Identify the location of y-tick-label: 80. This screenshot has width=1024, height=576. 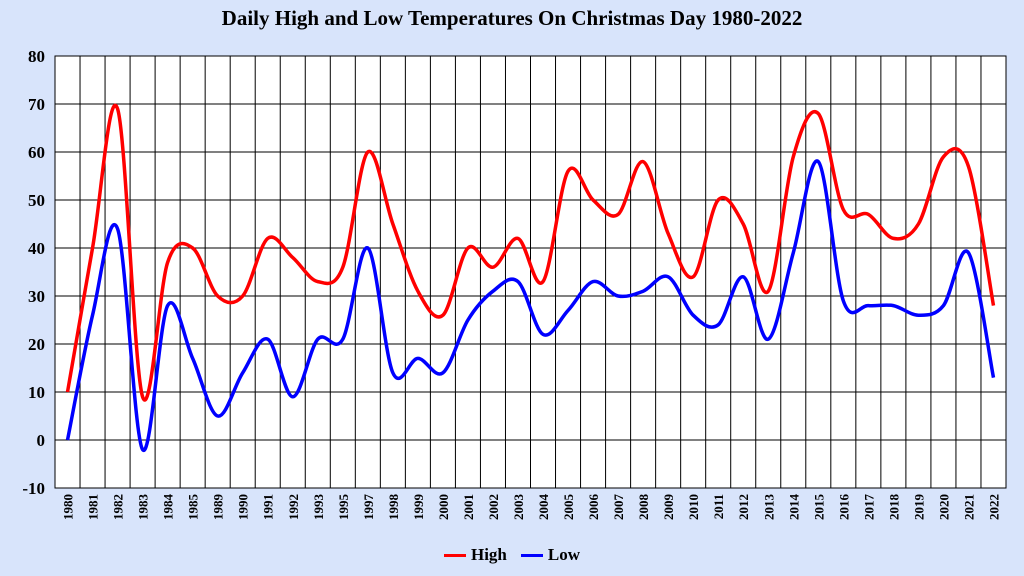
(36, 56).